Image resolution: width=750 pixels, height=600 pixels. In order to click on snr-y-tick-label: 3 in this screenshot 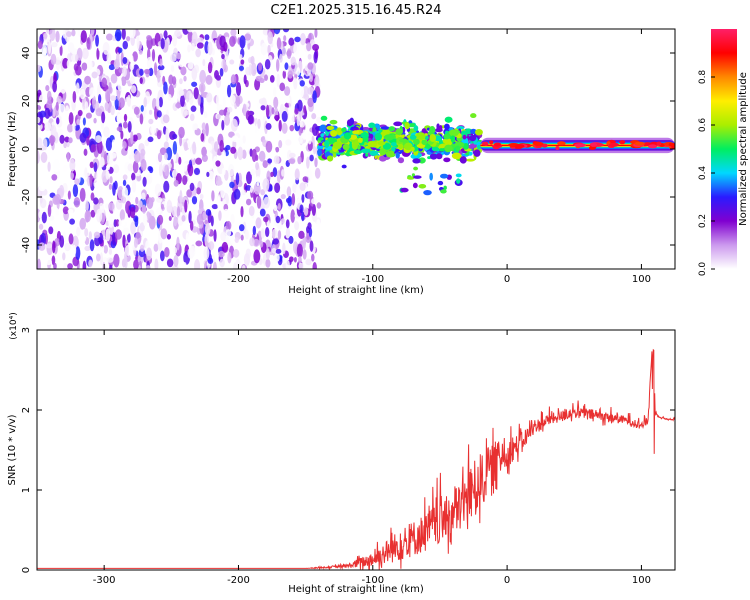, I will do `click(26, 330)`.